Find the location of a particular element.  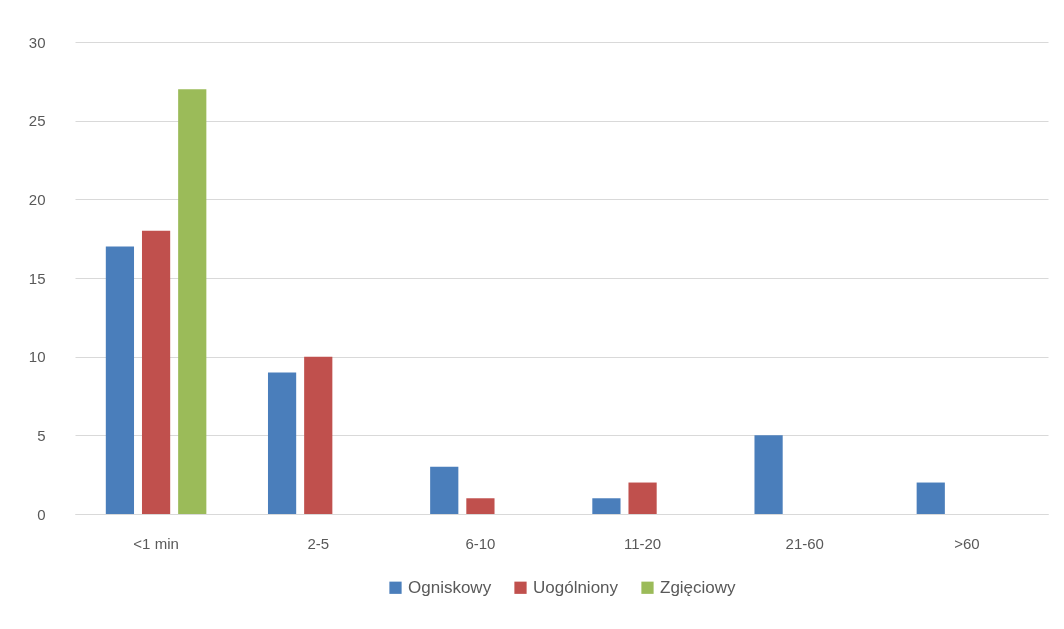

legend-label: Ogniskowy is located at coordinates (450, 587).